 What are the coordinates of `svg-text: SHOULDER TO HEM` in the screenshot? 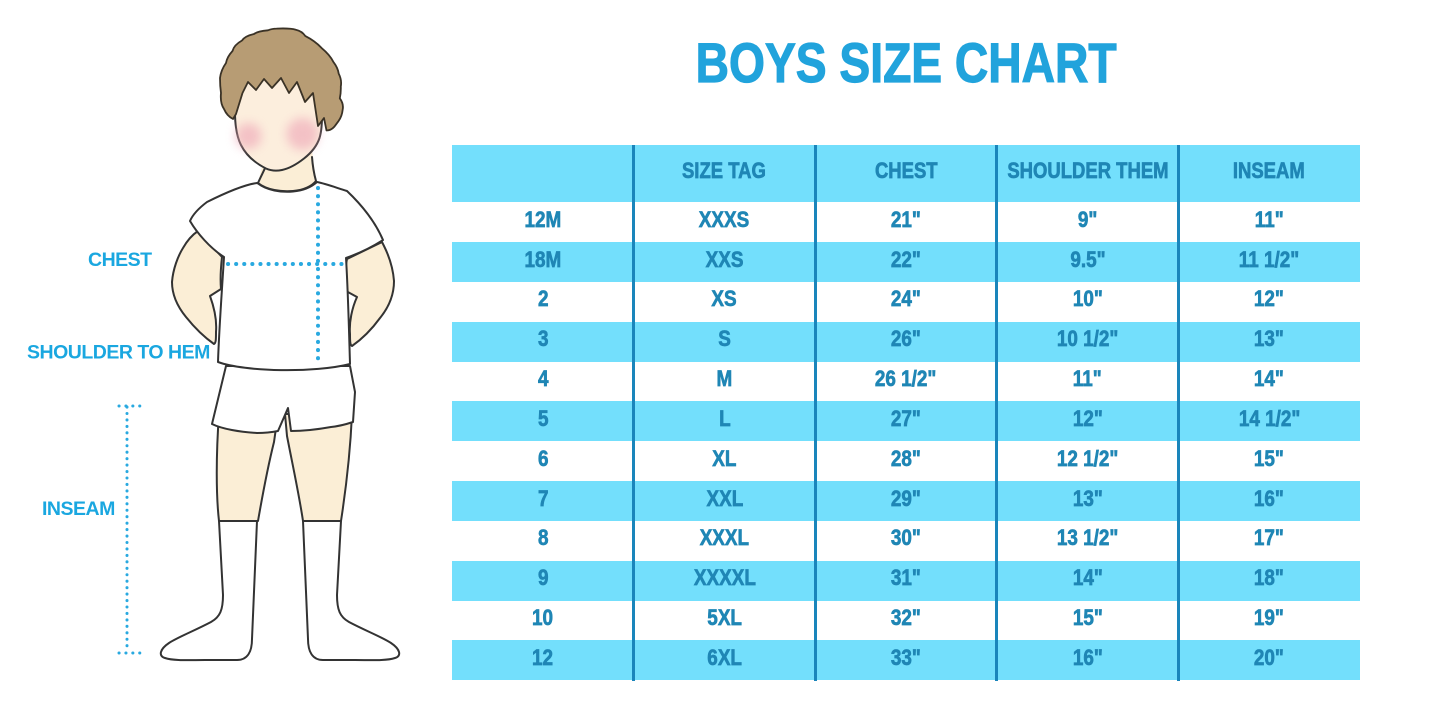 It's located at (118, 353).